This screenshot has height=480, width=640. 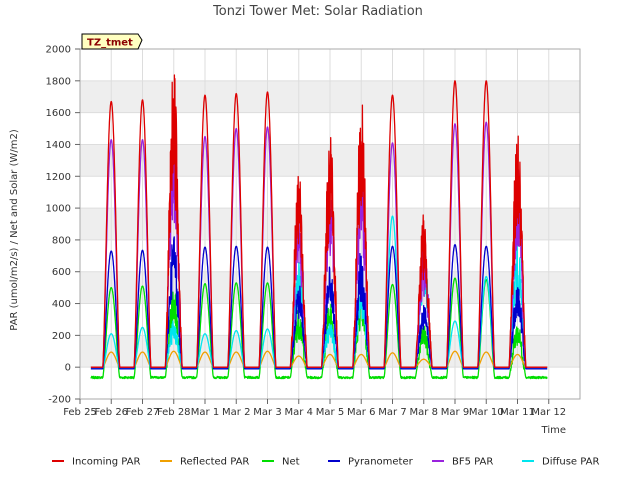 I want to click on legend-item: Pyranometer, so click(x=371, y=462).